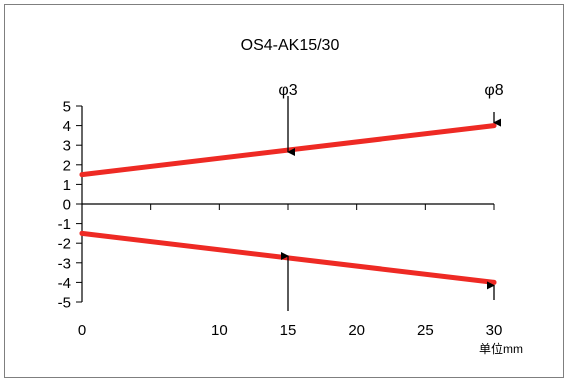 This screenshot has width=569, height=382. What do you see at coordinates (67, 107) in the screenshot?
I see `y-tick-label: 5` at bounding box center [67, 107].